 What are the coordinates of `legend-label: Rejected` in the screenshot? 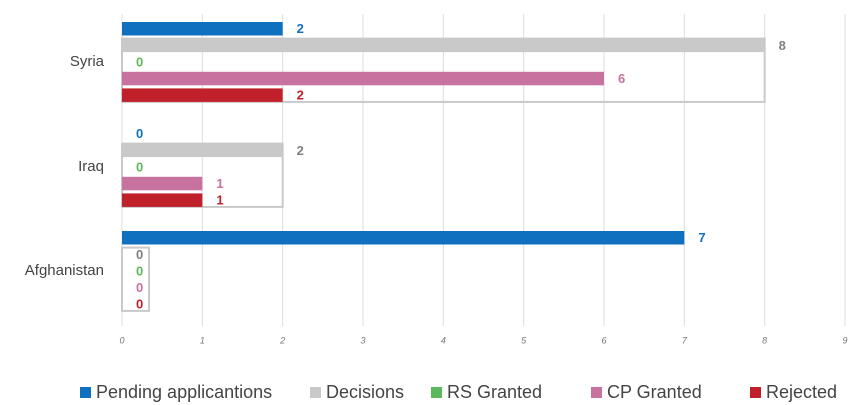 It's located at (801, 392).